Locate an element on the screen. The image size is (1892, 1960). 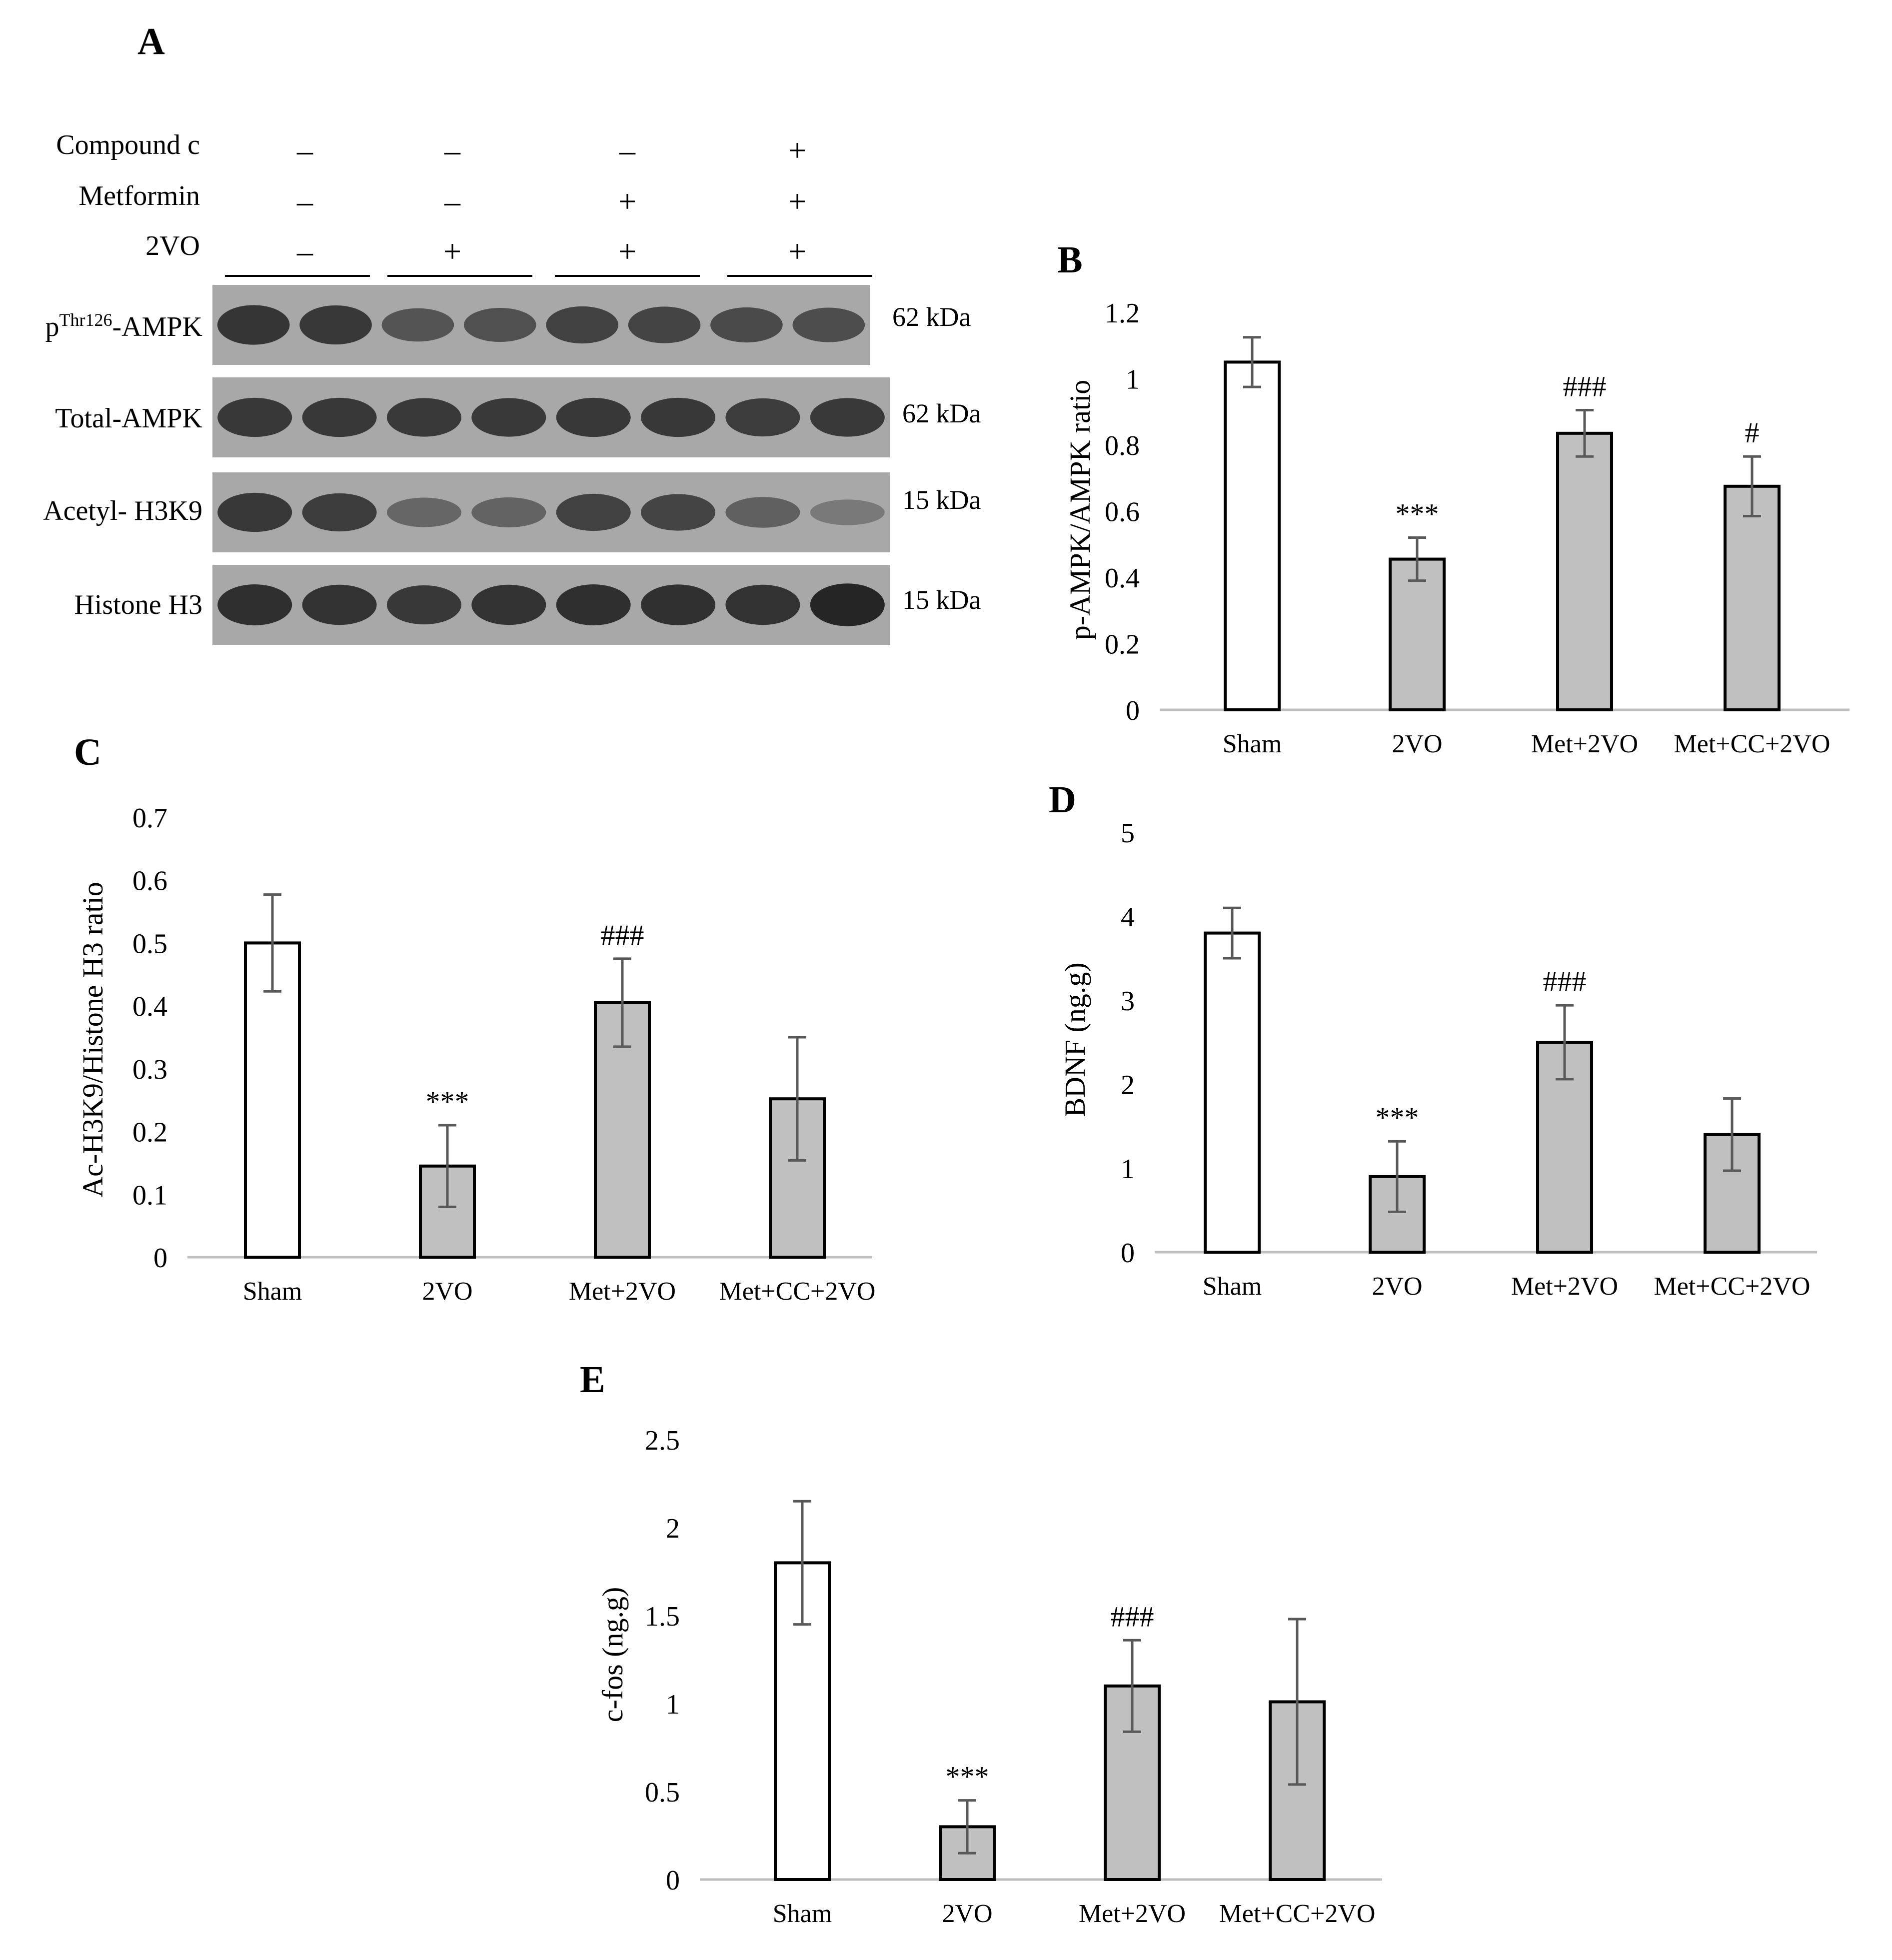
blot-label: Total-AMPK is located at coordinates (128, 418).